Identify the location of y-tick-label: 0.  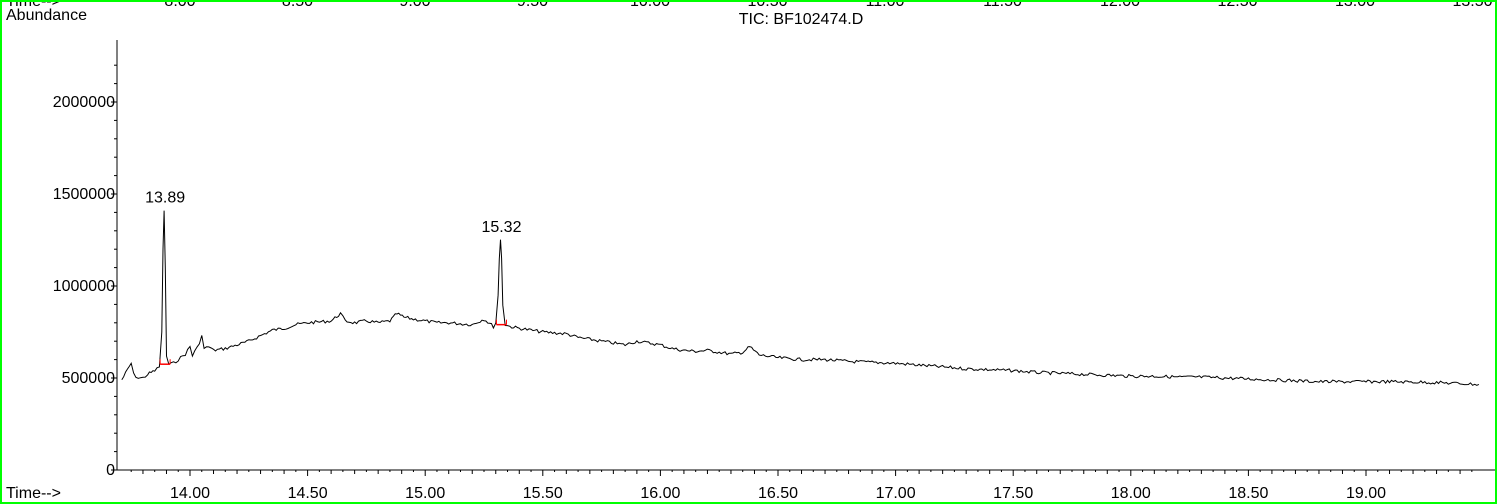
(110, 470).